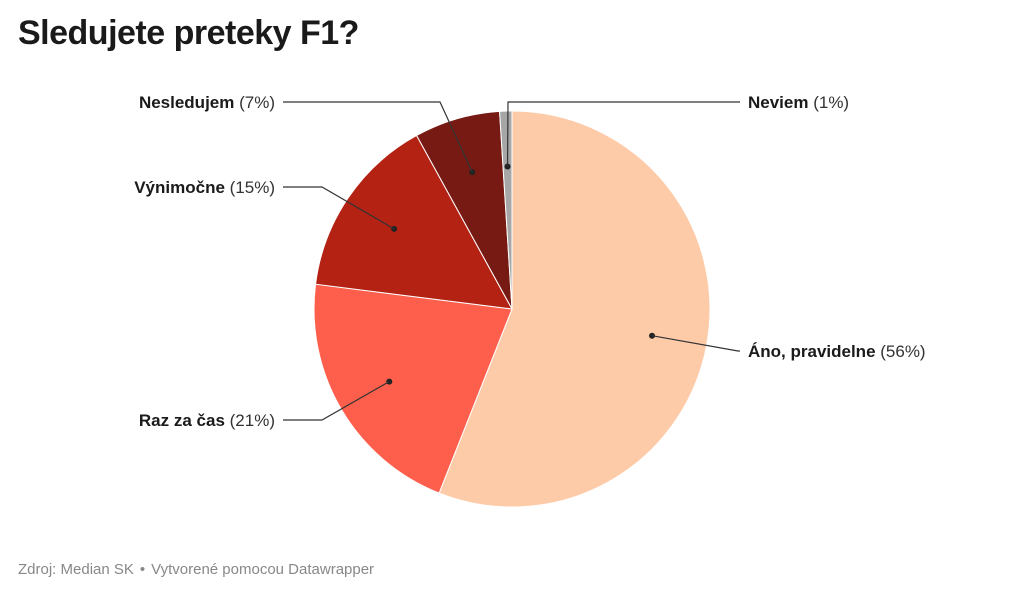 This screenshot has width=1024, height=598. I want to click on slice-label-ano-pravidelne: Áno, pravidelne (56%), so click(837, 351).